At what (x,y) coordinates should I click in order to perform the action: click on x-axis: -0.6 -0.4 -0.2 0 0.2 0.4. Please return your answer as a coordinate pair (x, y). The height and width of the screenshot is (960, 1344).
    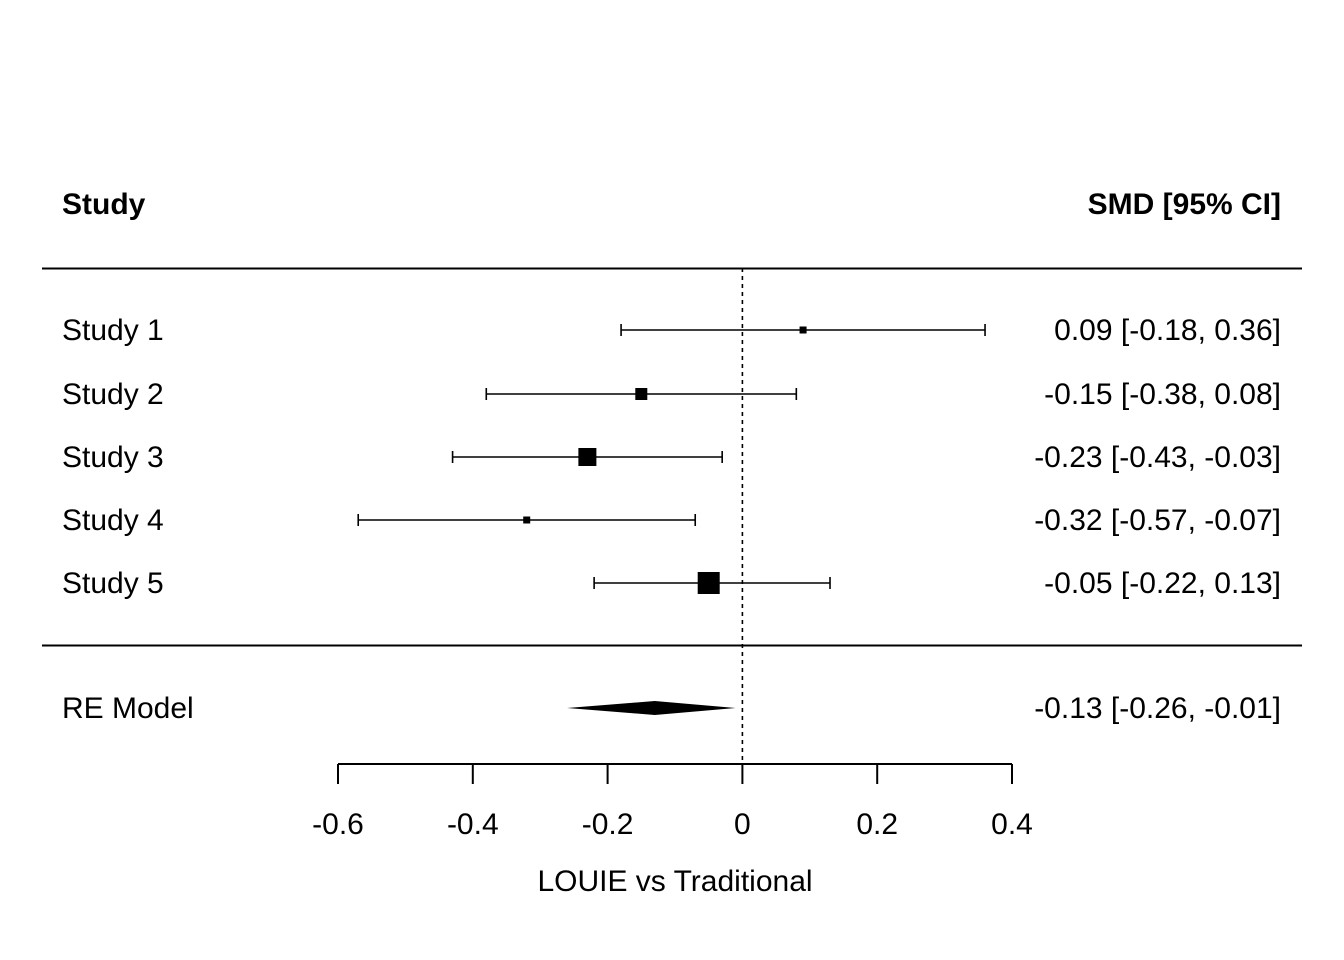
    Looking at the image, I should click on (672, 802).